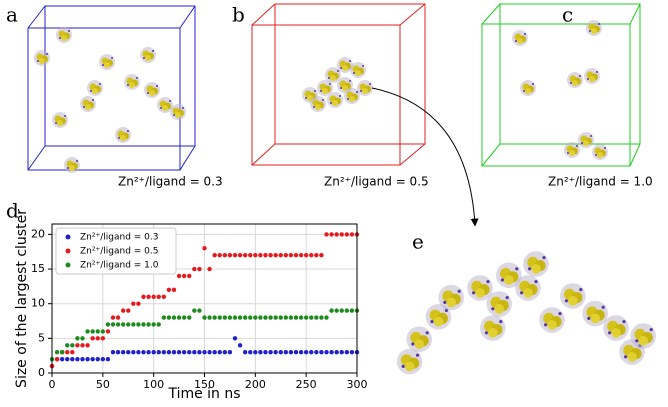  I want to click on x-tick-label: 150, so click(204, 384).